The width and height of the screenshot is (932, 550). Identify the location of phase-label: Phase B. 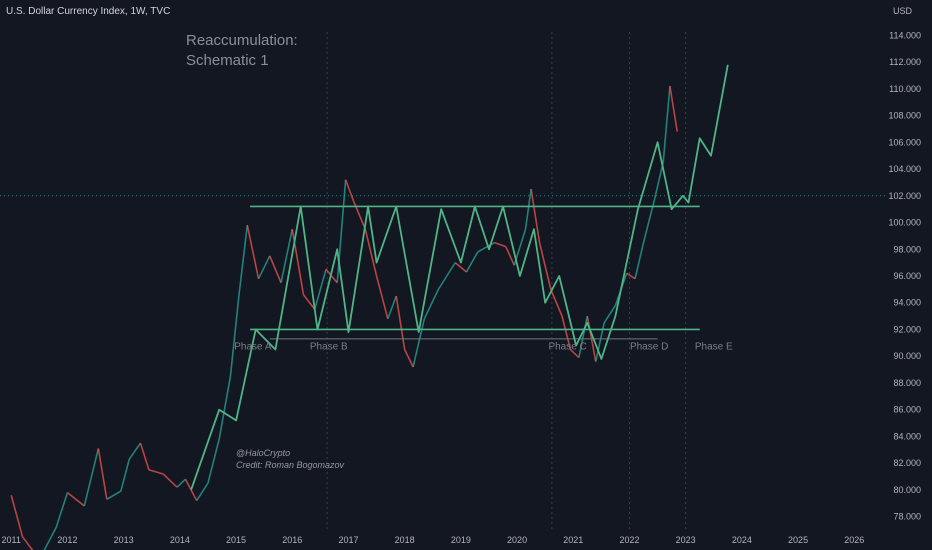
(329, 347).